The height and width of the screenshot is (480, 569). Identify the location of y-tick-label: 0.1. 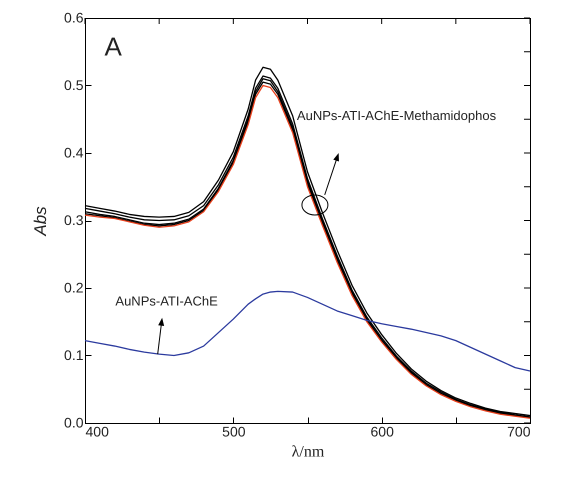
(74, 355).